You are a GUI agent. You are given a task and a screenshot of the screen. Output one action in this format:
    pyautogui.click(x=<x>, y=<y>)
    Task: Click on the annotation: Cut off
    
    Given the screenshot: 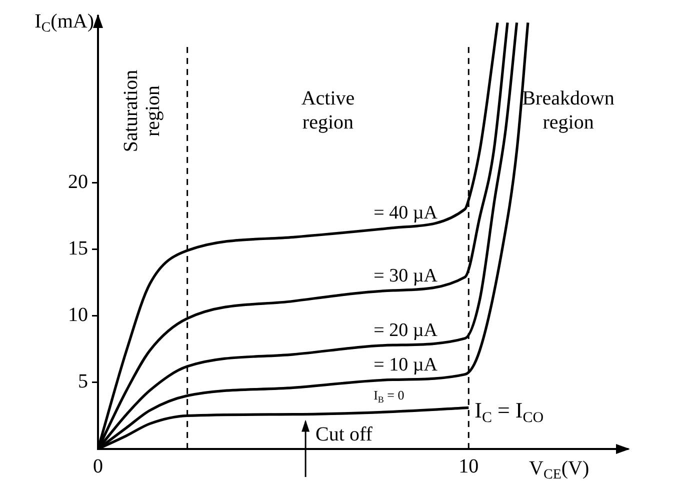 What is the action you would take?
    pyautogui.click(x=344, y=434)
    